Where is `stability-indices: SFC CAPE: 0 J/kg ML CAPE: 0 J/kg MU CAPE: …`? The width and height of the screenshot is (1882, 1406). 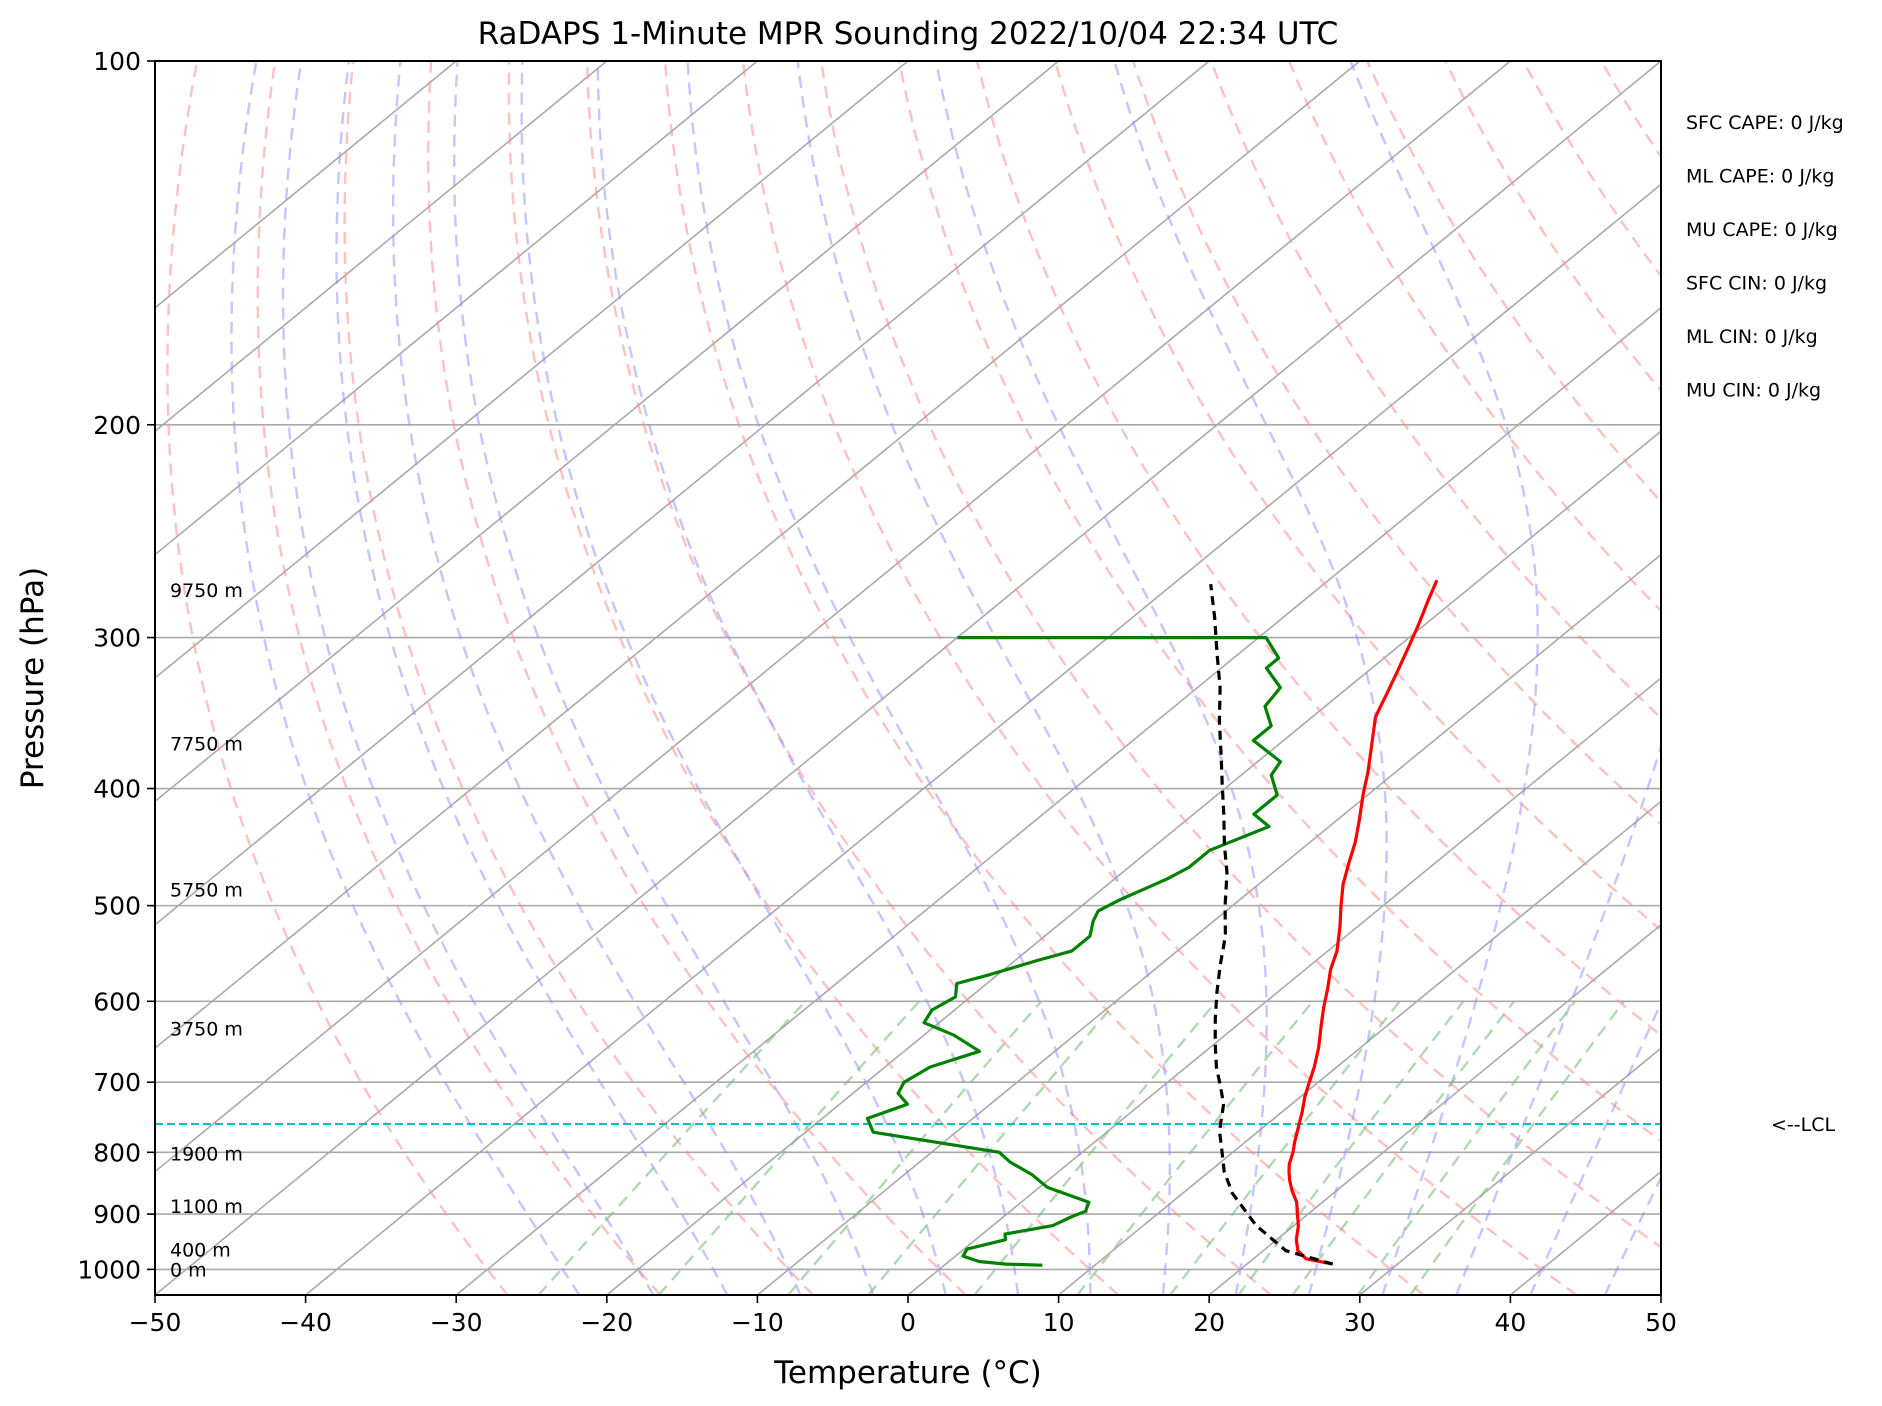
stability-indices: SFC CAPE: 0 J/kg ML CAPE: 0 J/kg MU CAPE: … is located at coordinates (1765, 257).